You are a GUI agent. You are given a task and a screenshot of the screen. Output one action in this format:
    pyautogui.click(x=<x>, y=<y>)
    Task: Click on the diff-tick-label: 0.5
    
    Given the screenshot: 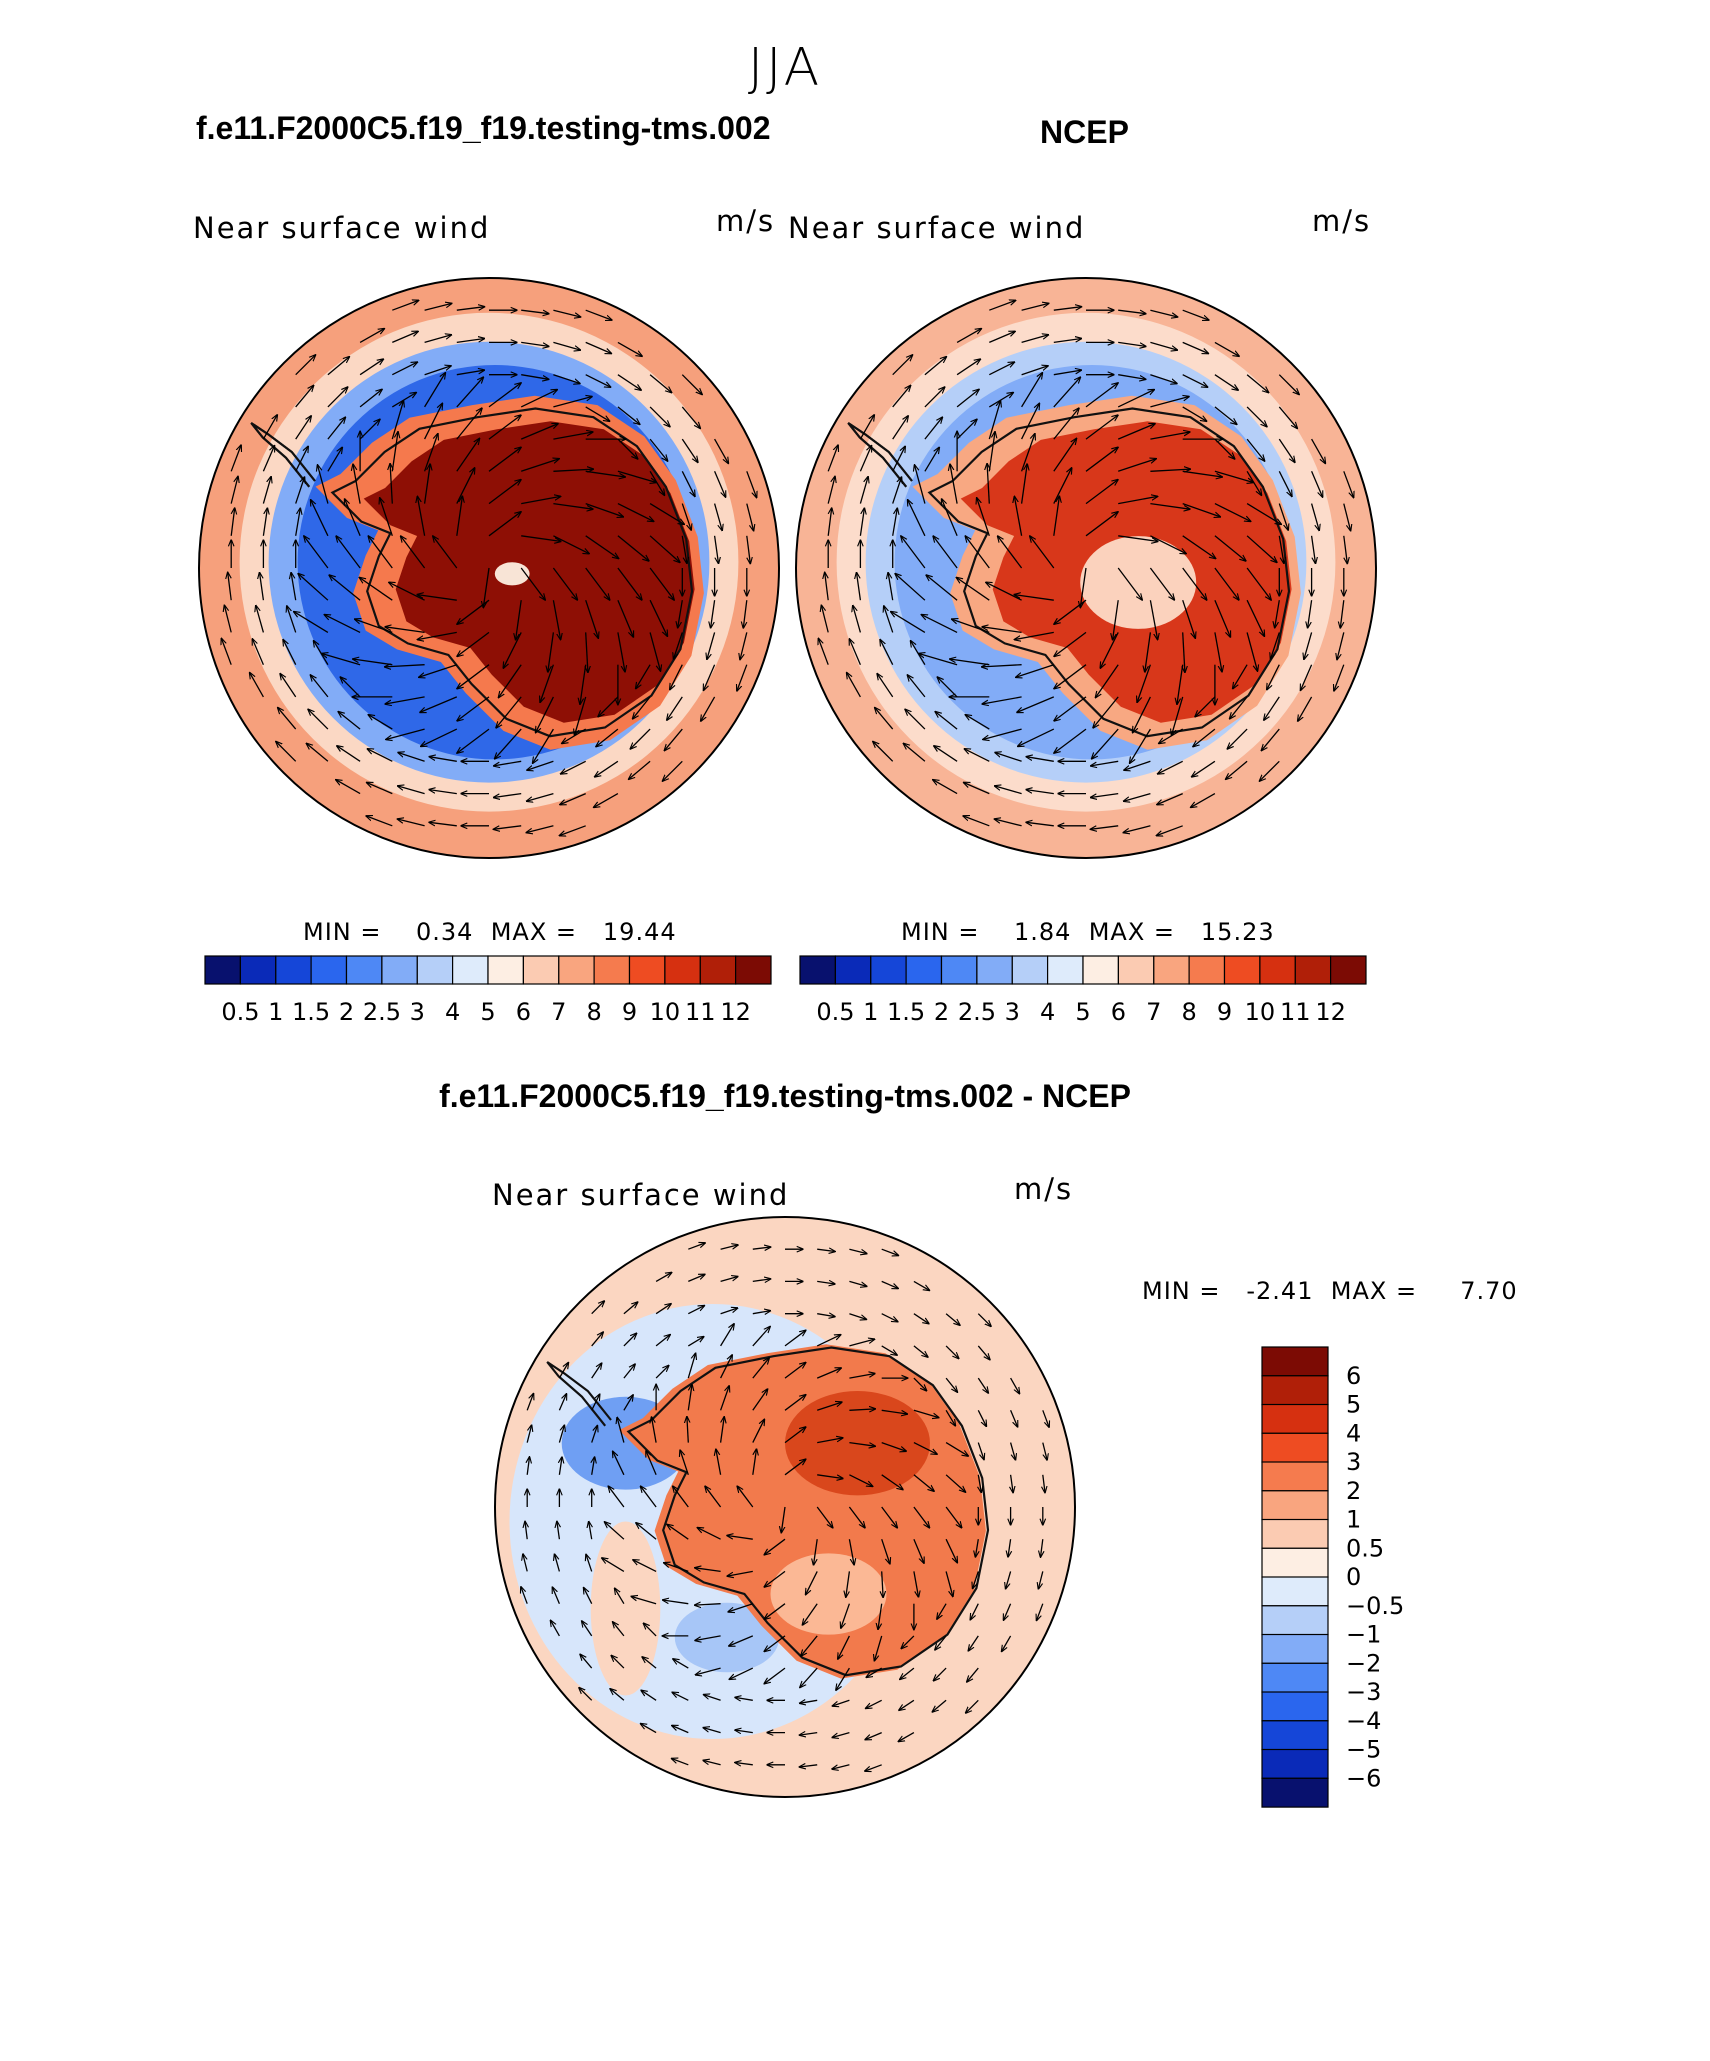 What is the action you would take?
    pyautogui.click(x=1365, y=1548)
    